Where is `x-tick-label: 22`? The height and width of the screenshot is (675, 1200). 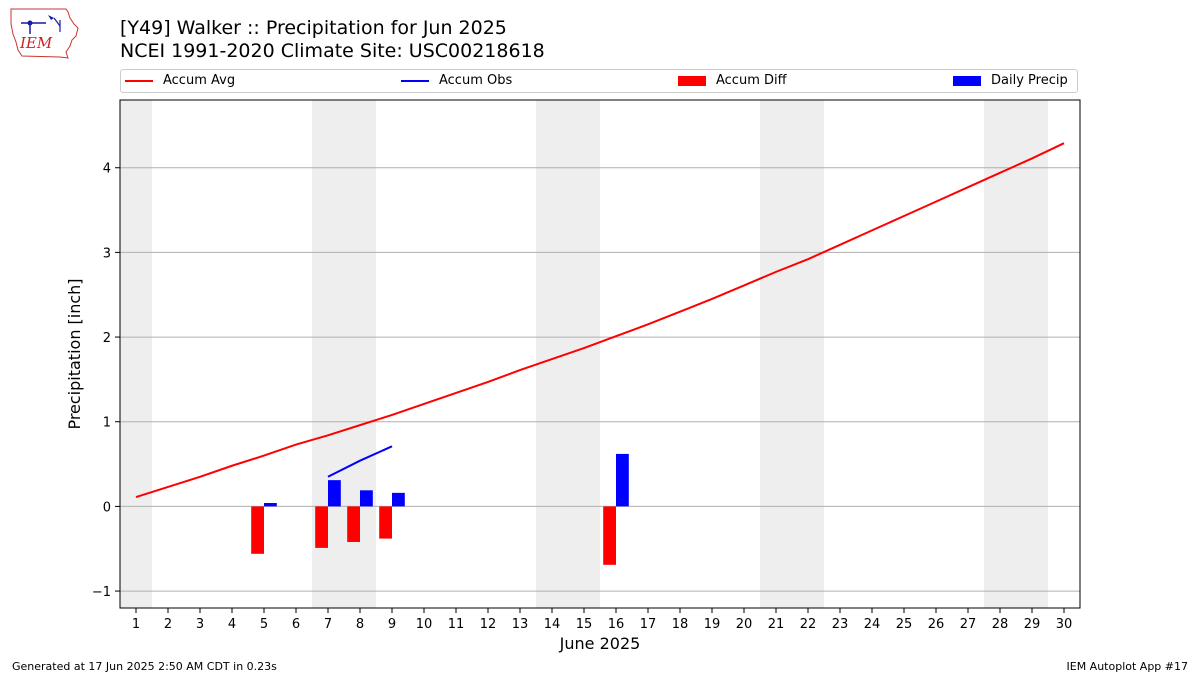 x-tick-label: 22 is located at coordinates (808, 624).